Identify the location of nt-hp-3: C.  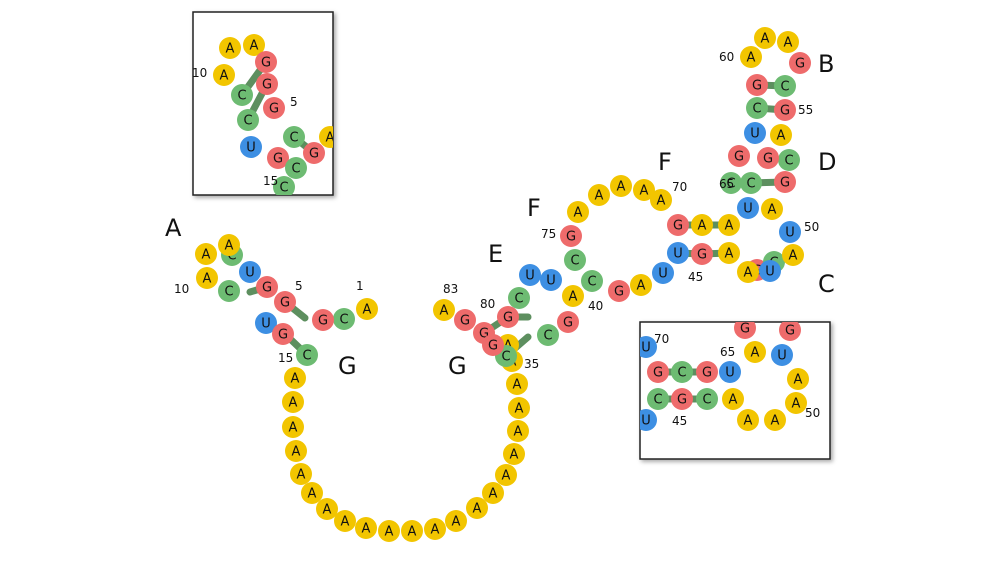
(757, 108).